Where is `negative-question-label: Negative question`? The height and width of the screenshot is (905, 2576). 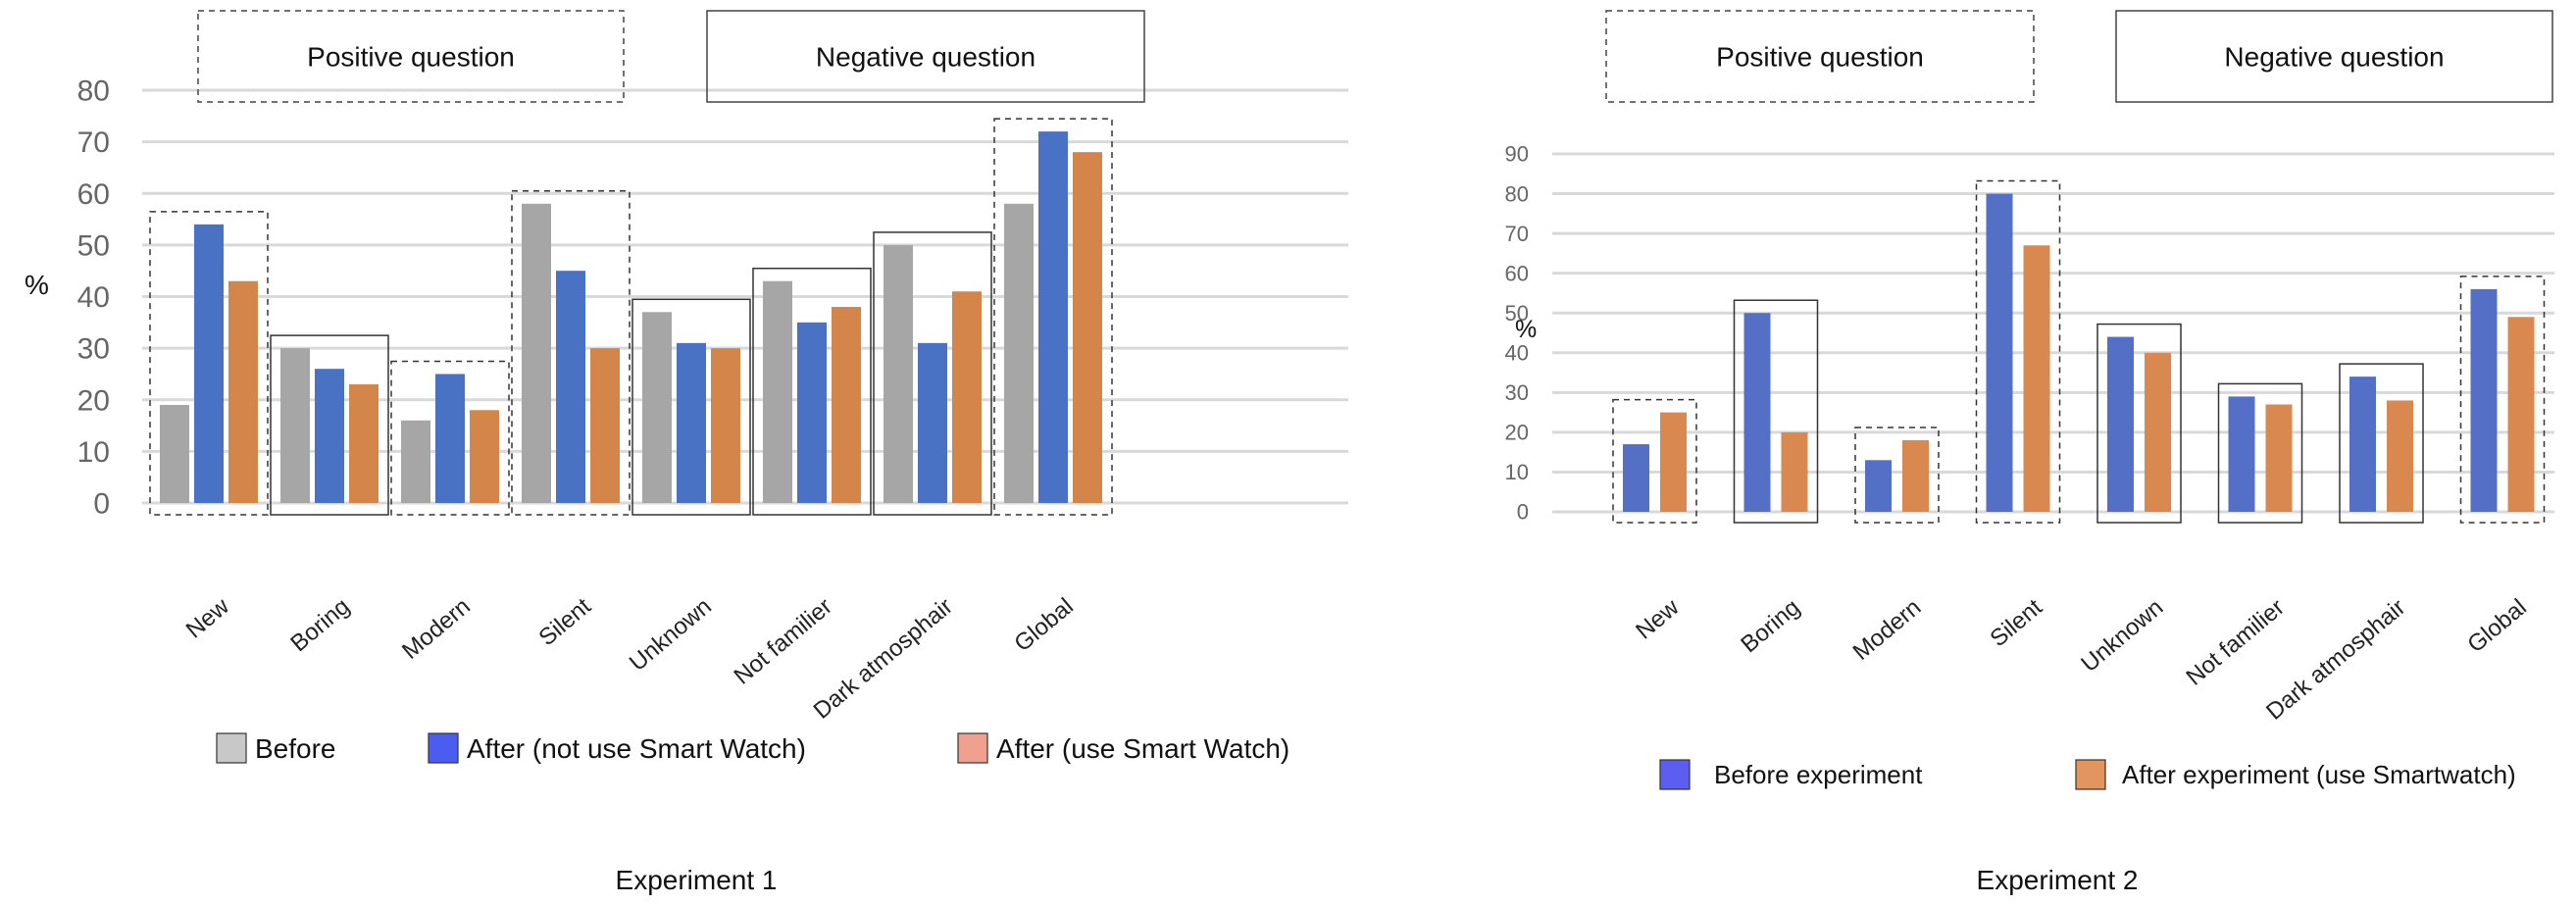 negative-question-label: Negative question is located at coordinates (2334, 56).